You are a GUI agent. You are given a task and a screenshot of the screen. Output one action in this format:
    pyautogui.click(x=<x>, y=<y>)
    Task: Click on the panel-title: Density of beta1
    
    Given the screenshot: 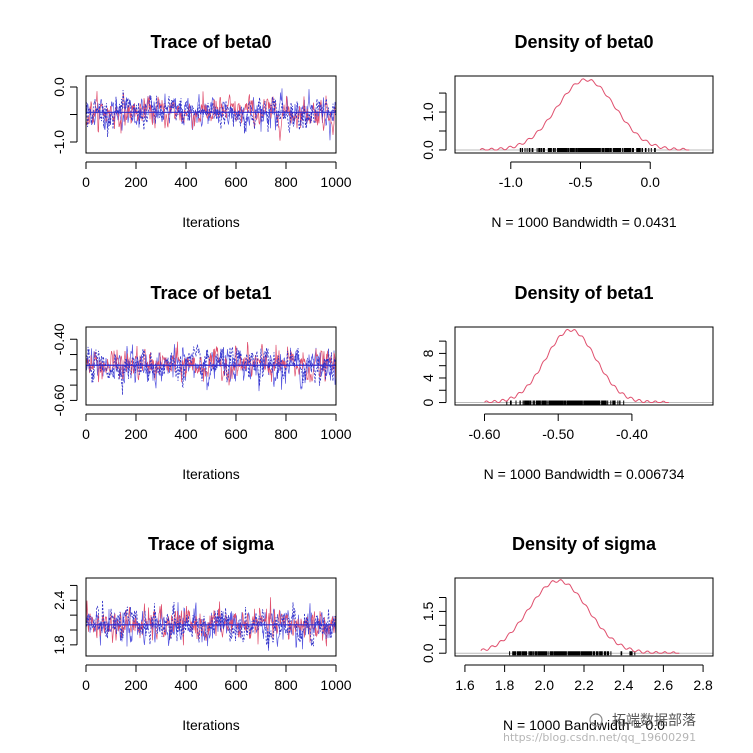 What is the action you would take?
    pyautogui.click(x=583, y=293)
    